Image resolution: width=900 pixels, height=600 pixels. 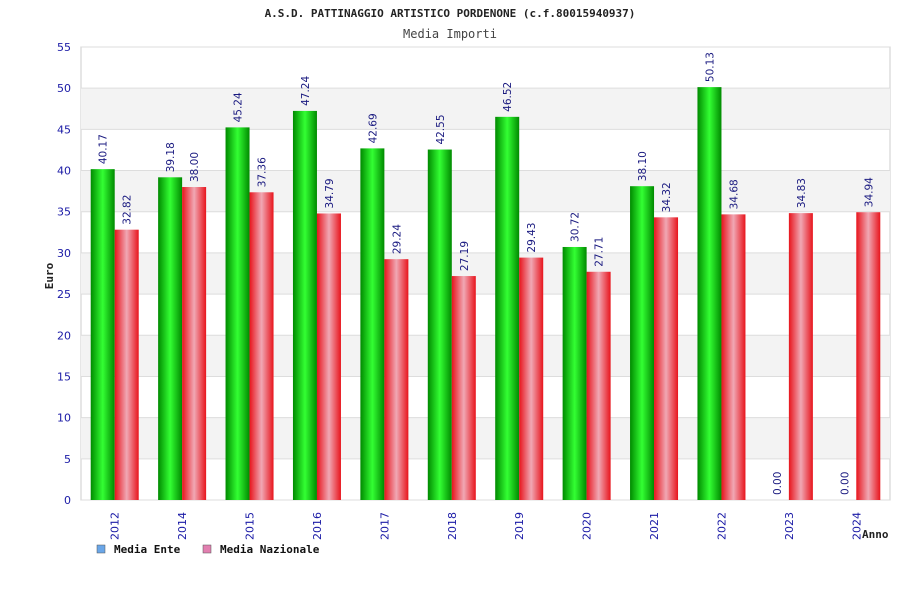 What do you see at coordinates (147, 549) in the screenshot?
I see `legend-label-ente: Media Ente` at bounding box center [147, 549].